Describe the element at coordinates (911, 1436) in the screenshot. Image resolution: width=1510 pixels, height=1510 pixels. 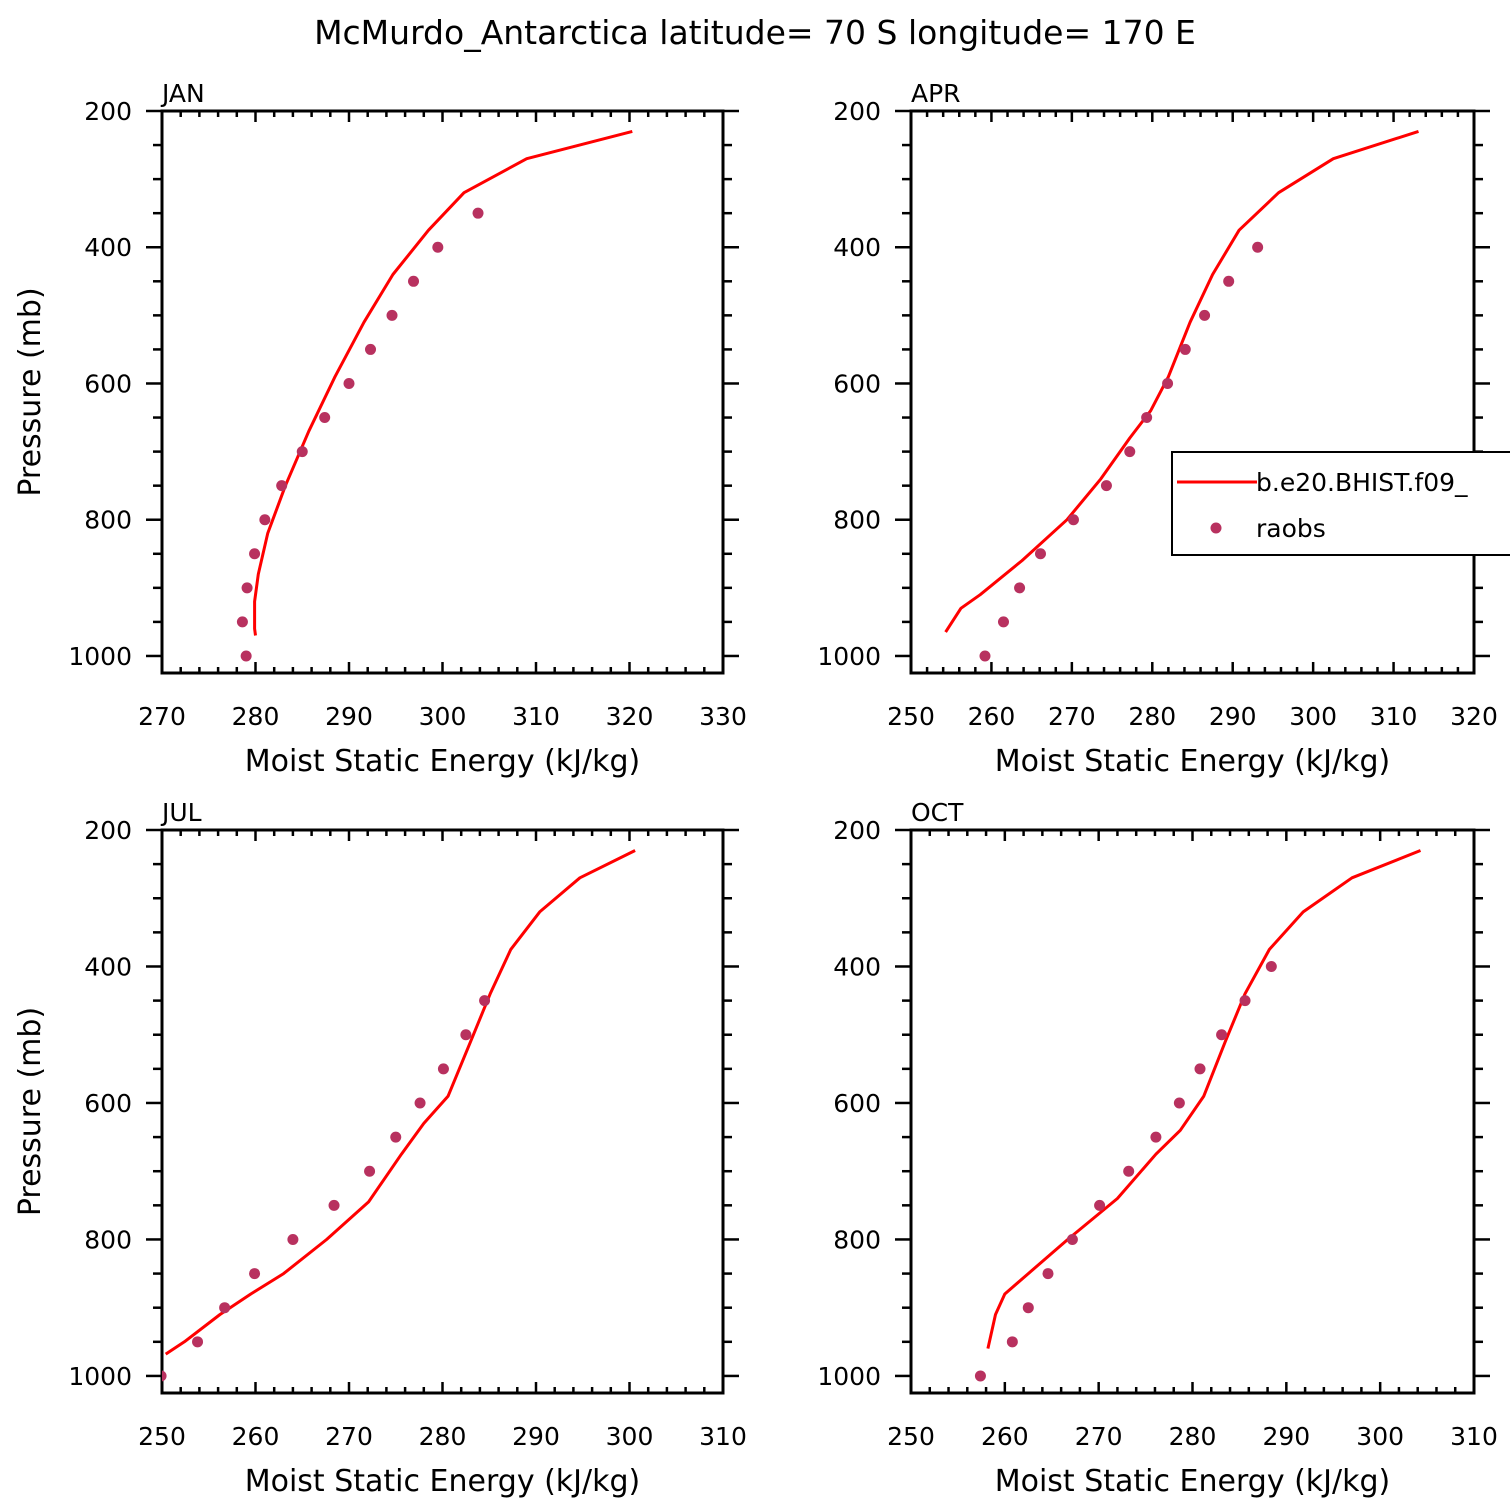
I see `x-tick-label: 250` at that location.